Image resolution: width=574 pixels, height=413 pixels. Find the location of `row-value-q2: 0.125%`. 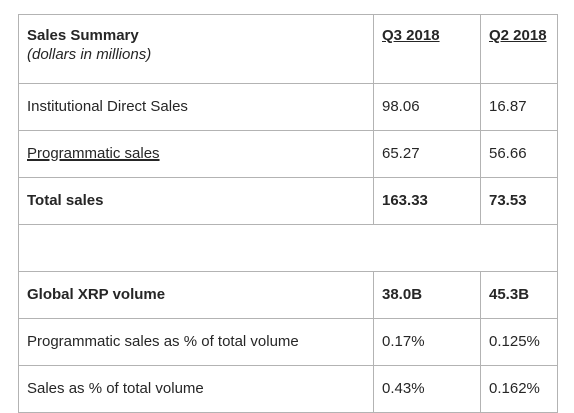

row-value-q2: 0.125% is located at coordinates (519, 342).